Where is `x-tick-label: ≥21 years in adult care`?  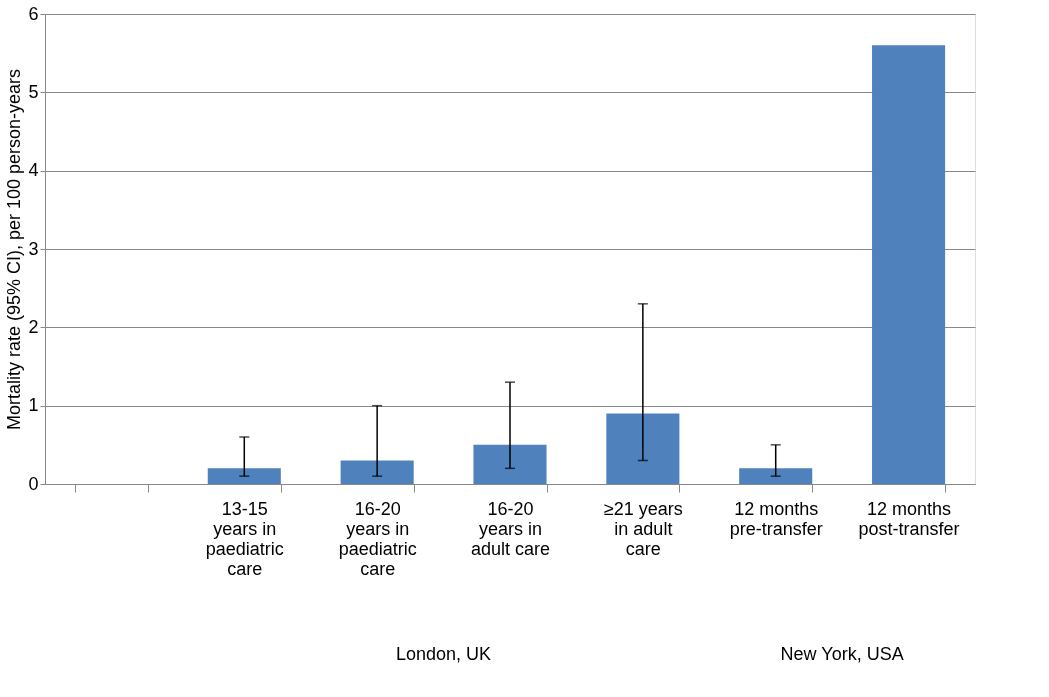 x-tick-label: ≥21 years in adult care is located at coordinates (643, 528).